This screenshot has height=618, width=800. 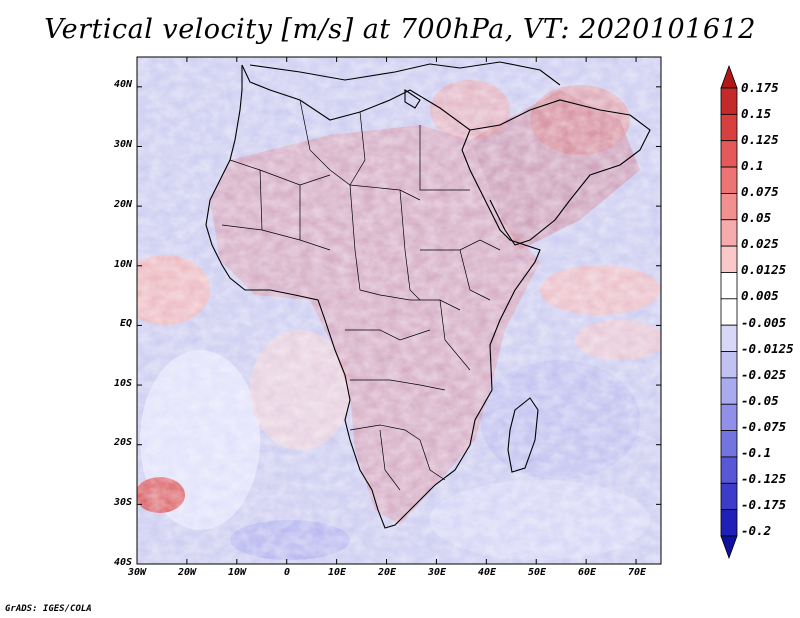 I want to click on colorbar-label: -0.075, so click(x=764, y=426).